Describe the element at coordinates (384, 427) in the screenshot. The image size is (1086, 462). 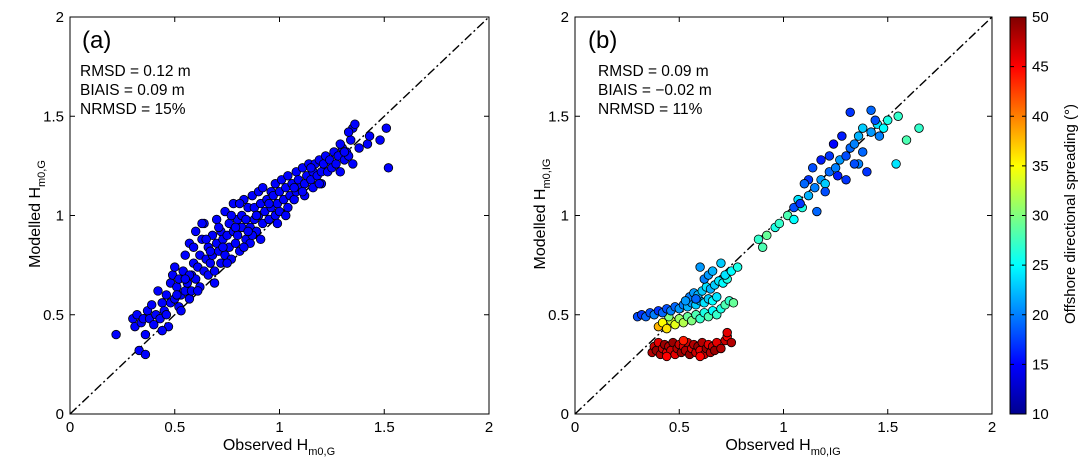
I see `x-tick-label-a: 1.5` at that location.